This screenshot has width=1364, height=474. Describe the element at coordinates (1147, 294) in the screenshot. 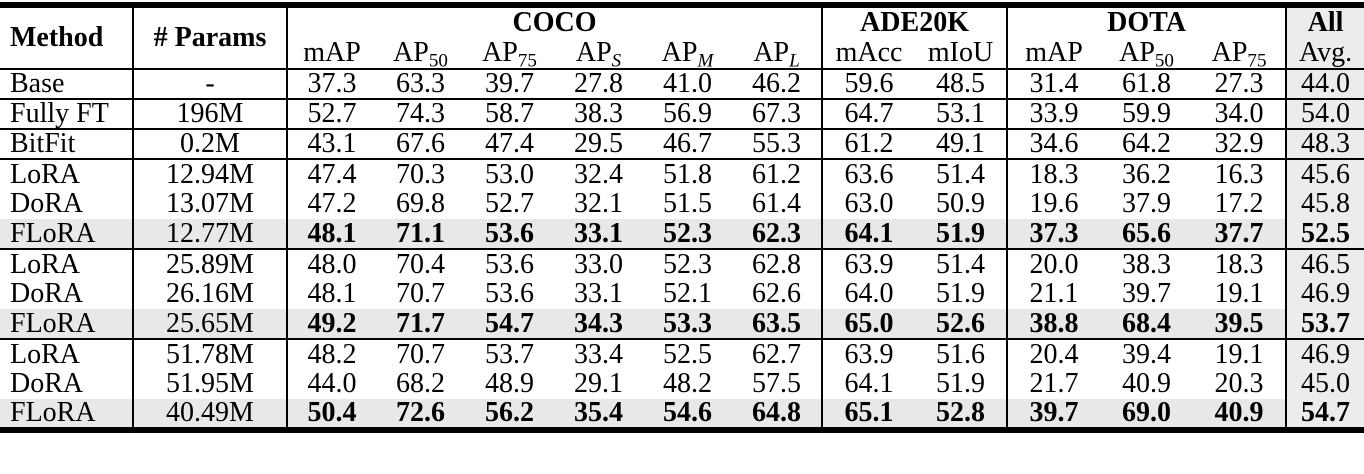

I see `value-cell: 39.7` at that location.